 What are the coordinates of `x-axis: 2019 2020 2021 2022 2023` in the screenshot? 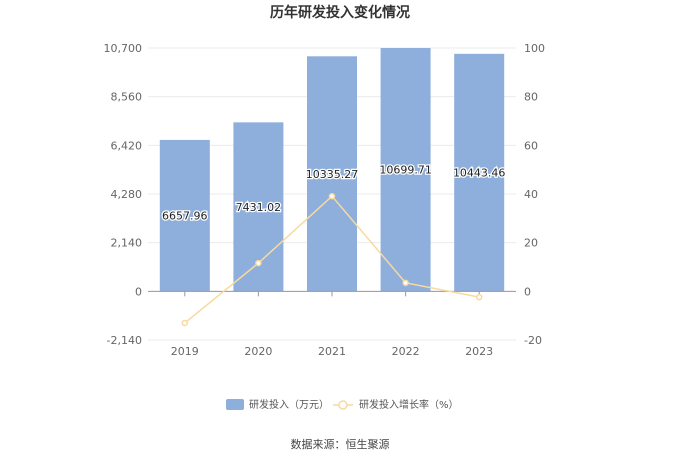 It's located at (332, 324).